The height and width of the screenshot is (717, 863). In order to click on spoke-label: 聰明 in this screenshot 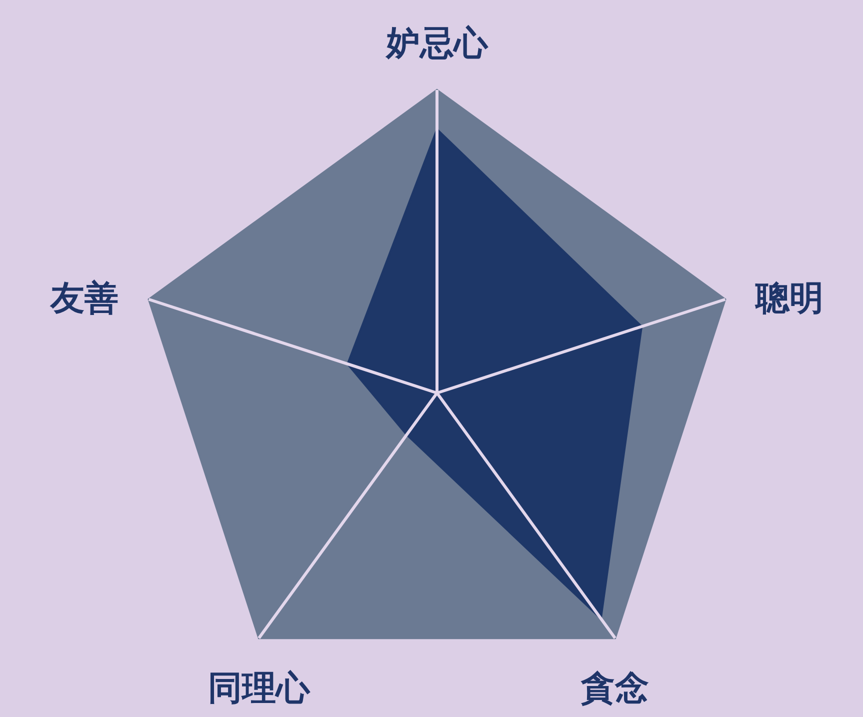, I will do `click(789, 298)`.